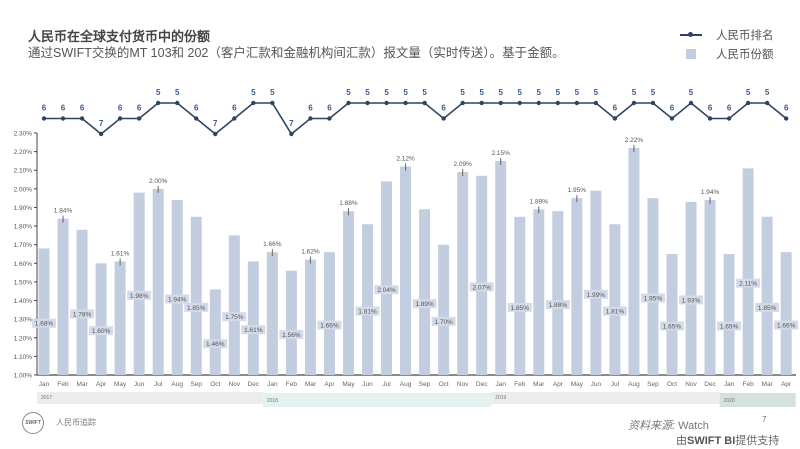  Describe the element at coordinates (254, 384) in the screenshot. I see `x-tick-label: Dec` at that location.